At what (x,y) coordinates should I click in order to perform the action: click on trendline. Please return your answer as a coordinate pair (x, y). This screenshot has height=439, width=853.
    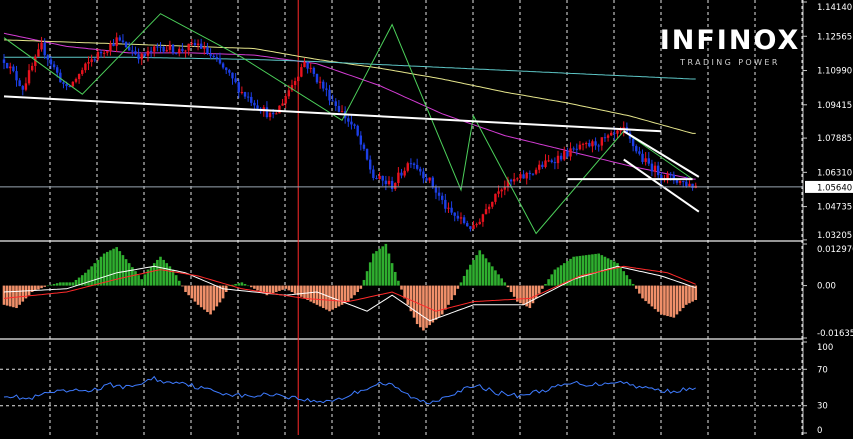
    Looking at the image, I should click on (661, 185).